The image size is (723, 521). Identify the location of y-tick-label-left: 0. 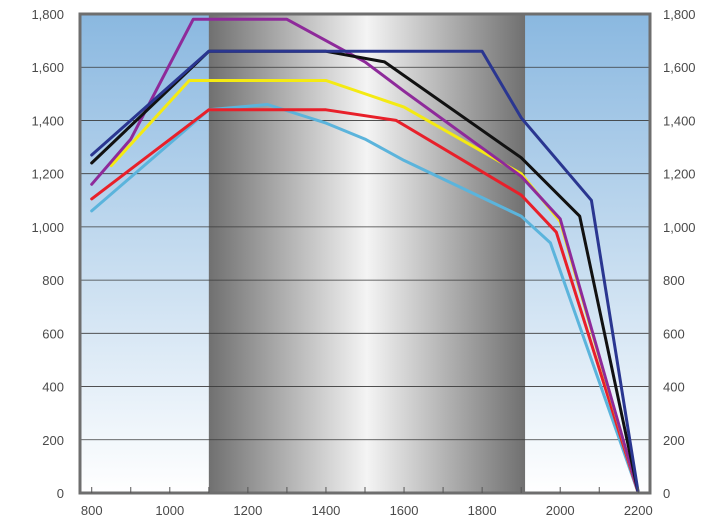
(60, 493).